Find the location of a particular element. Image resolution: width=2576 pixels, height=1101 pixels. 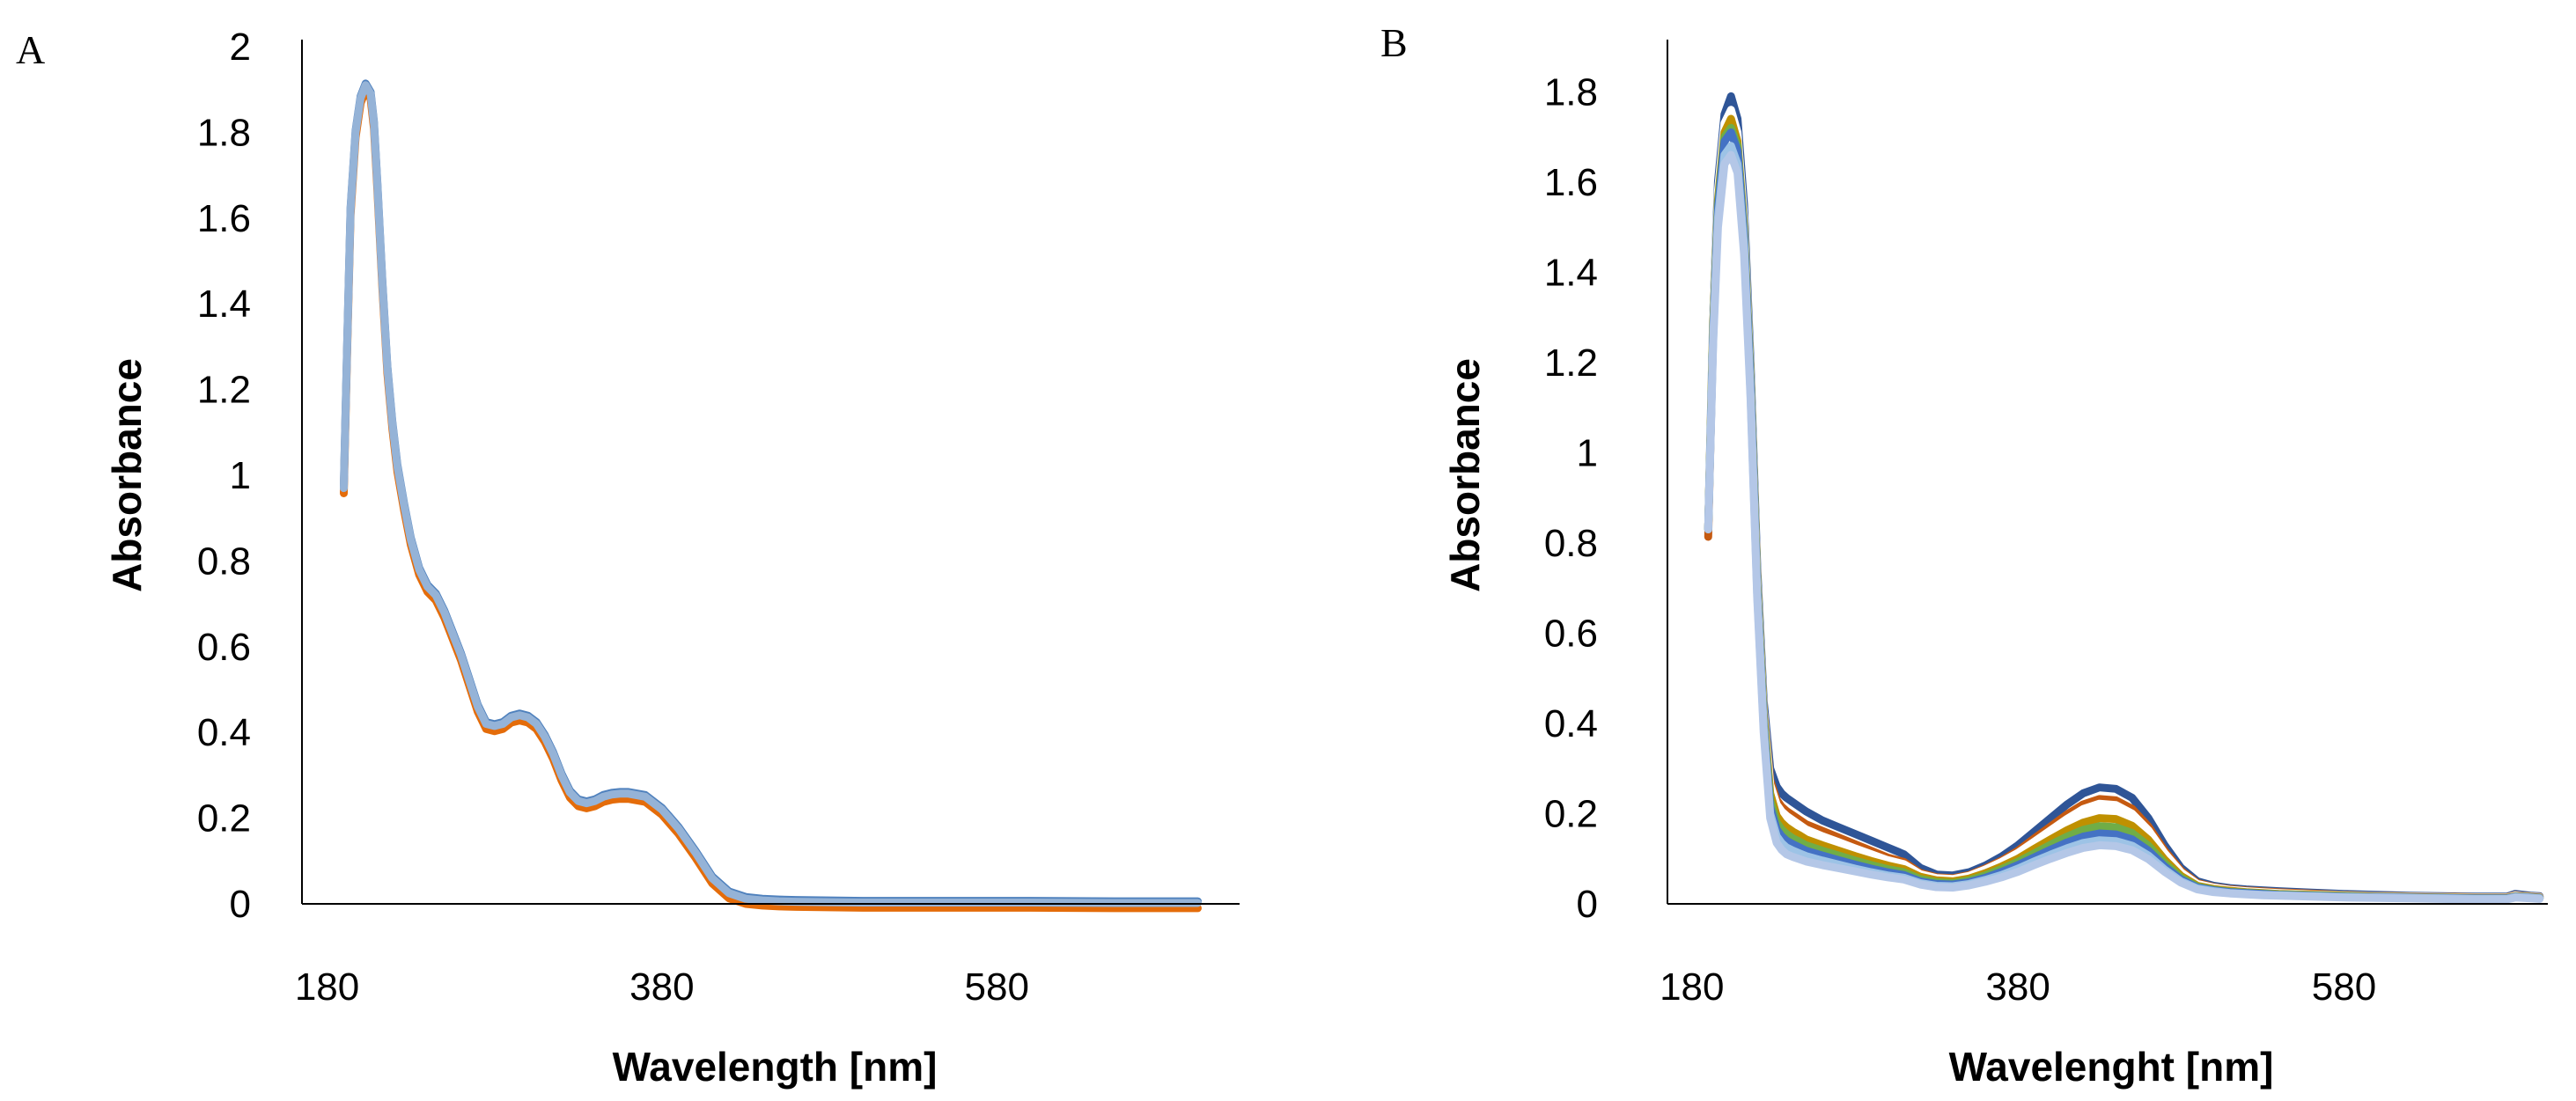

panel-a-x-tick-label: 380 is located at coordinates (661, 987).